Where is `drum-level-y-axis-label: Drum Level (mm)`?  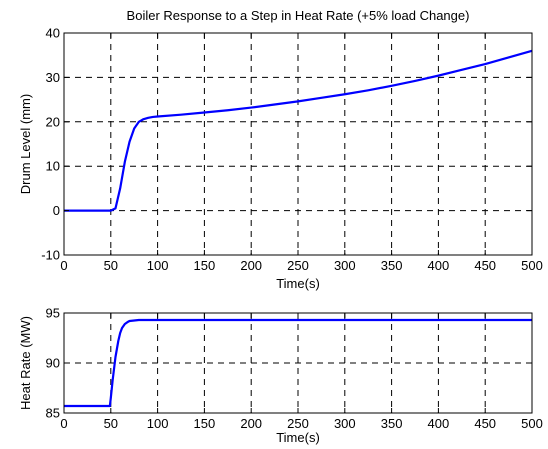 drum-level-y-axis-label: Drum Level (mm) is located at coordinates (25, 144).